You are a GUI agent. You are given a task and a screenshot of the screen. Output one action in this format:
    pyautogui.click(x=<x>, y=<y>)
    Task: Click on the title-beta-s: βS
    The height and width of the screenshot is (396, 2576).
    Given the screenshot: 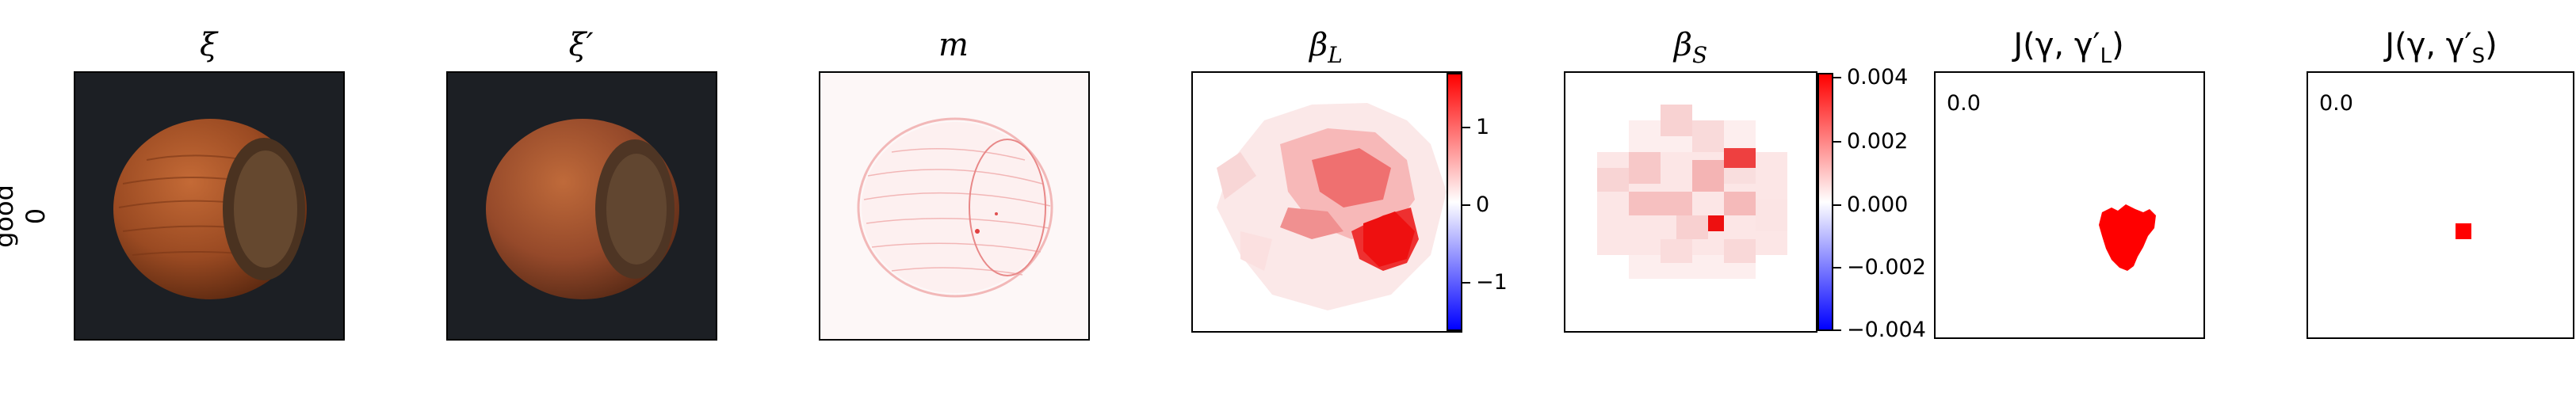 What is the action you would take?
    pyautogui.click(x=1690, y=45)
    